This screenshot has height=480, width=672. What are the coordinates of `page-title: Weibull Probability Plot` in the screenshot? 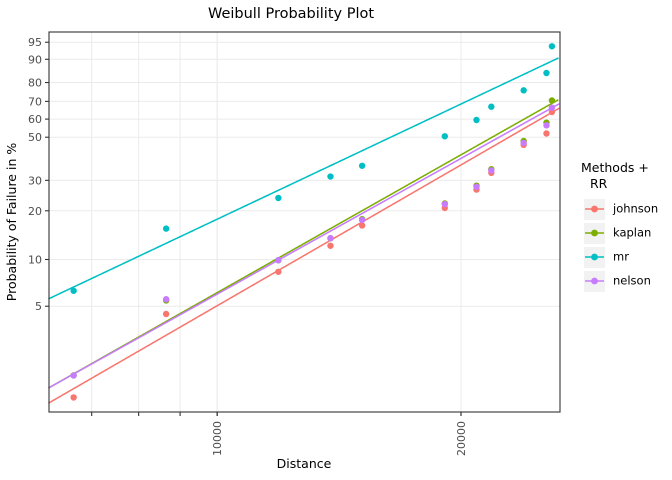 It's located at (291, 14).